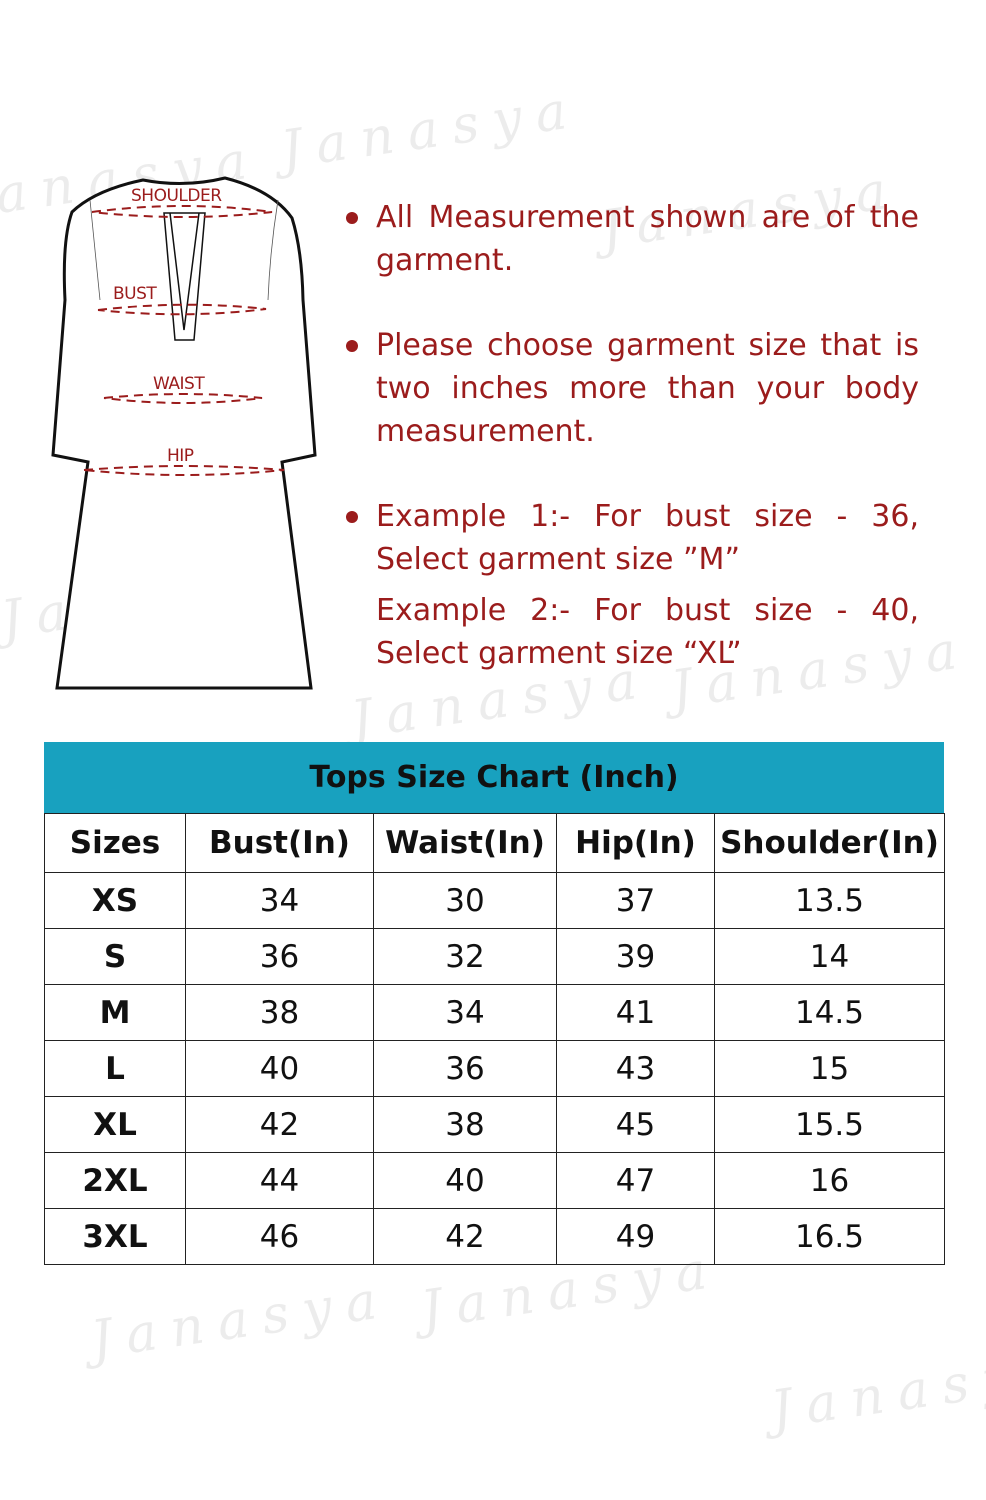  I want to click on measurement-cell: 41, so click(635, 1012).